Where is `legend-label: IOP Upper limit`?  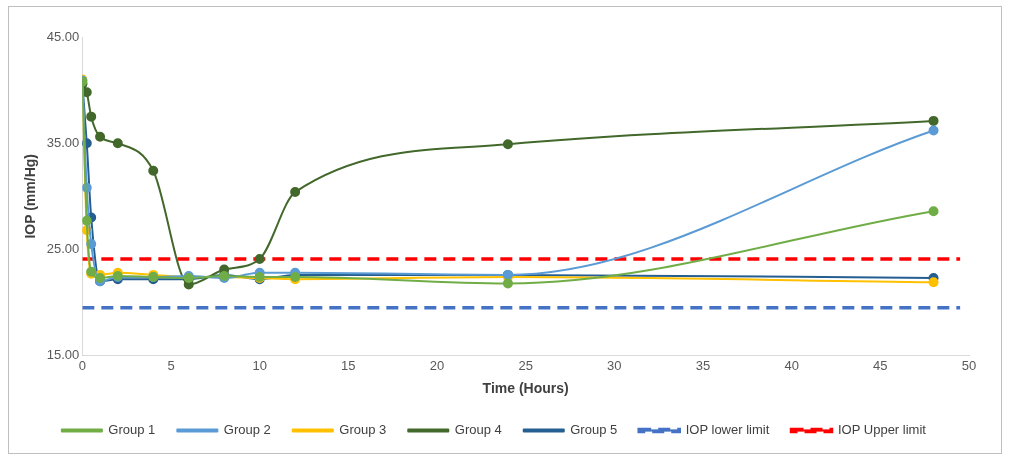
legend-label: IOP Upper limit is located at coordinates (882, 430).